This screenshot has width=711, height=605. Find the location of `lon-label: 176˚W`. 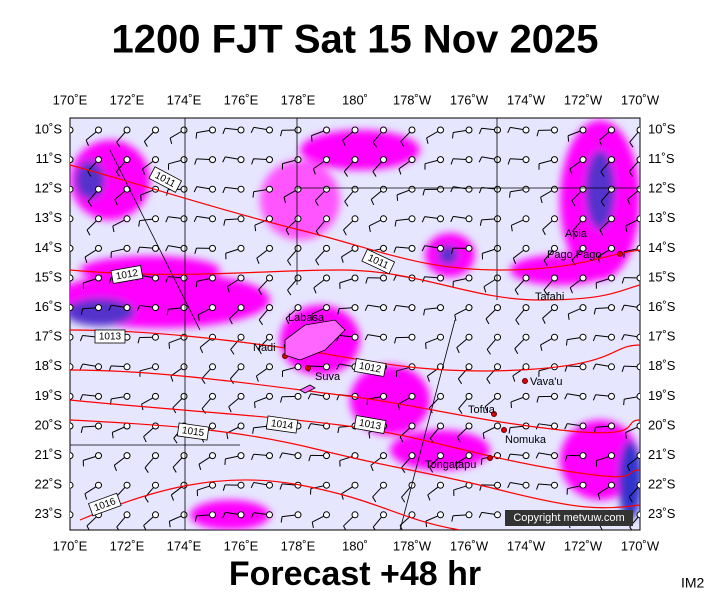

lon-label: 176˚W is located at coordinates (469, 545).